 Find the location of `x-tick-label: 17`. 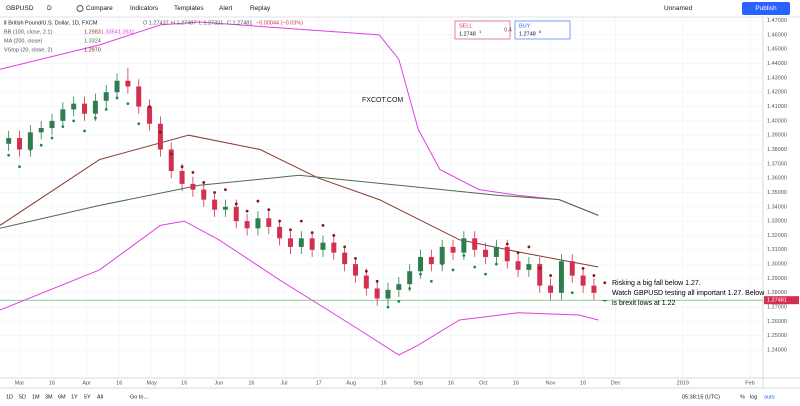

x-tick-label: 17 is located at coordinates (319, 383).